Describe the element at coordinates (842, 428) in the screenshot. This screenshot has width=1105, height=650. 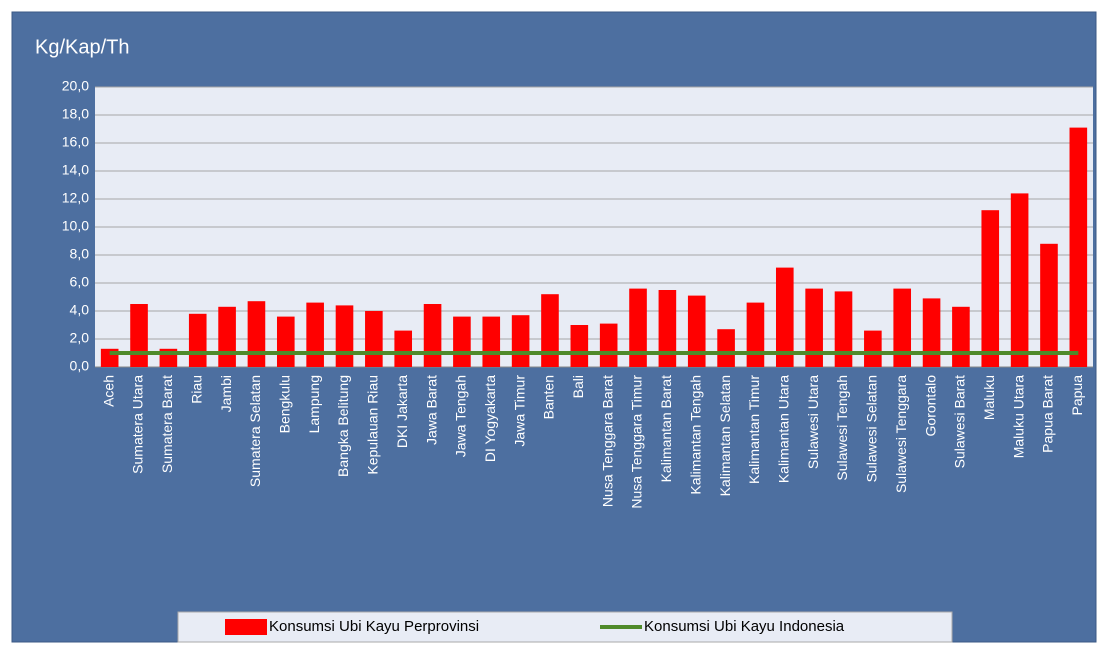
I see `x-tick-label: Sulawesi Tengah` at that location.